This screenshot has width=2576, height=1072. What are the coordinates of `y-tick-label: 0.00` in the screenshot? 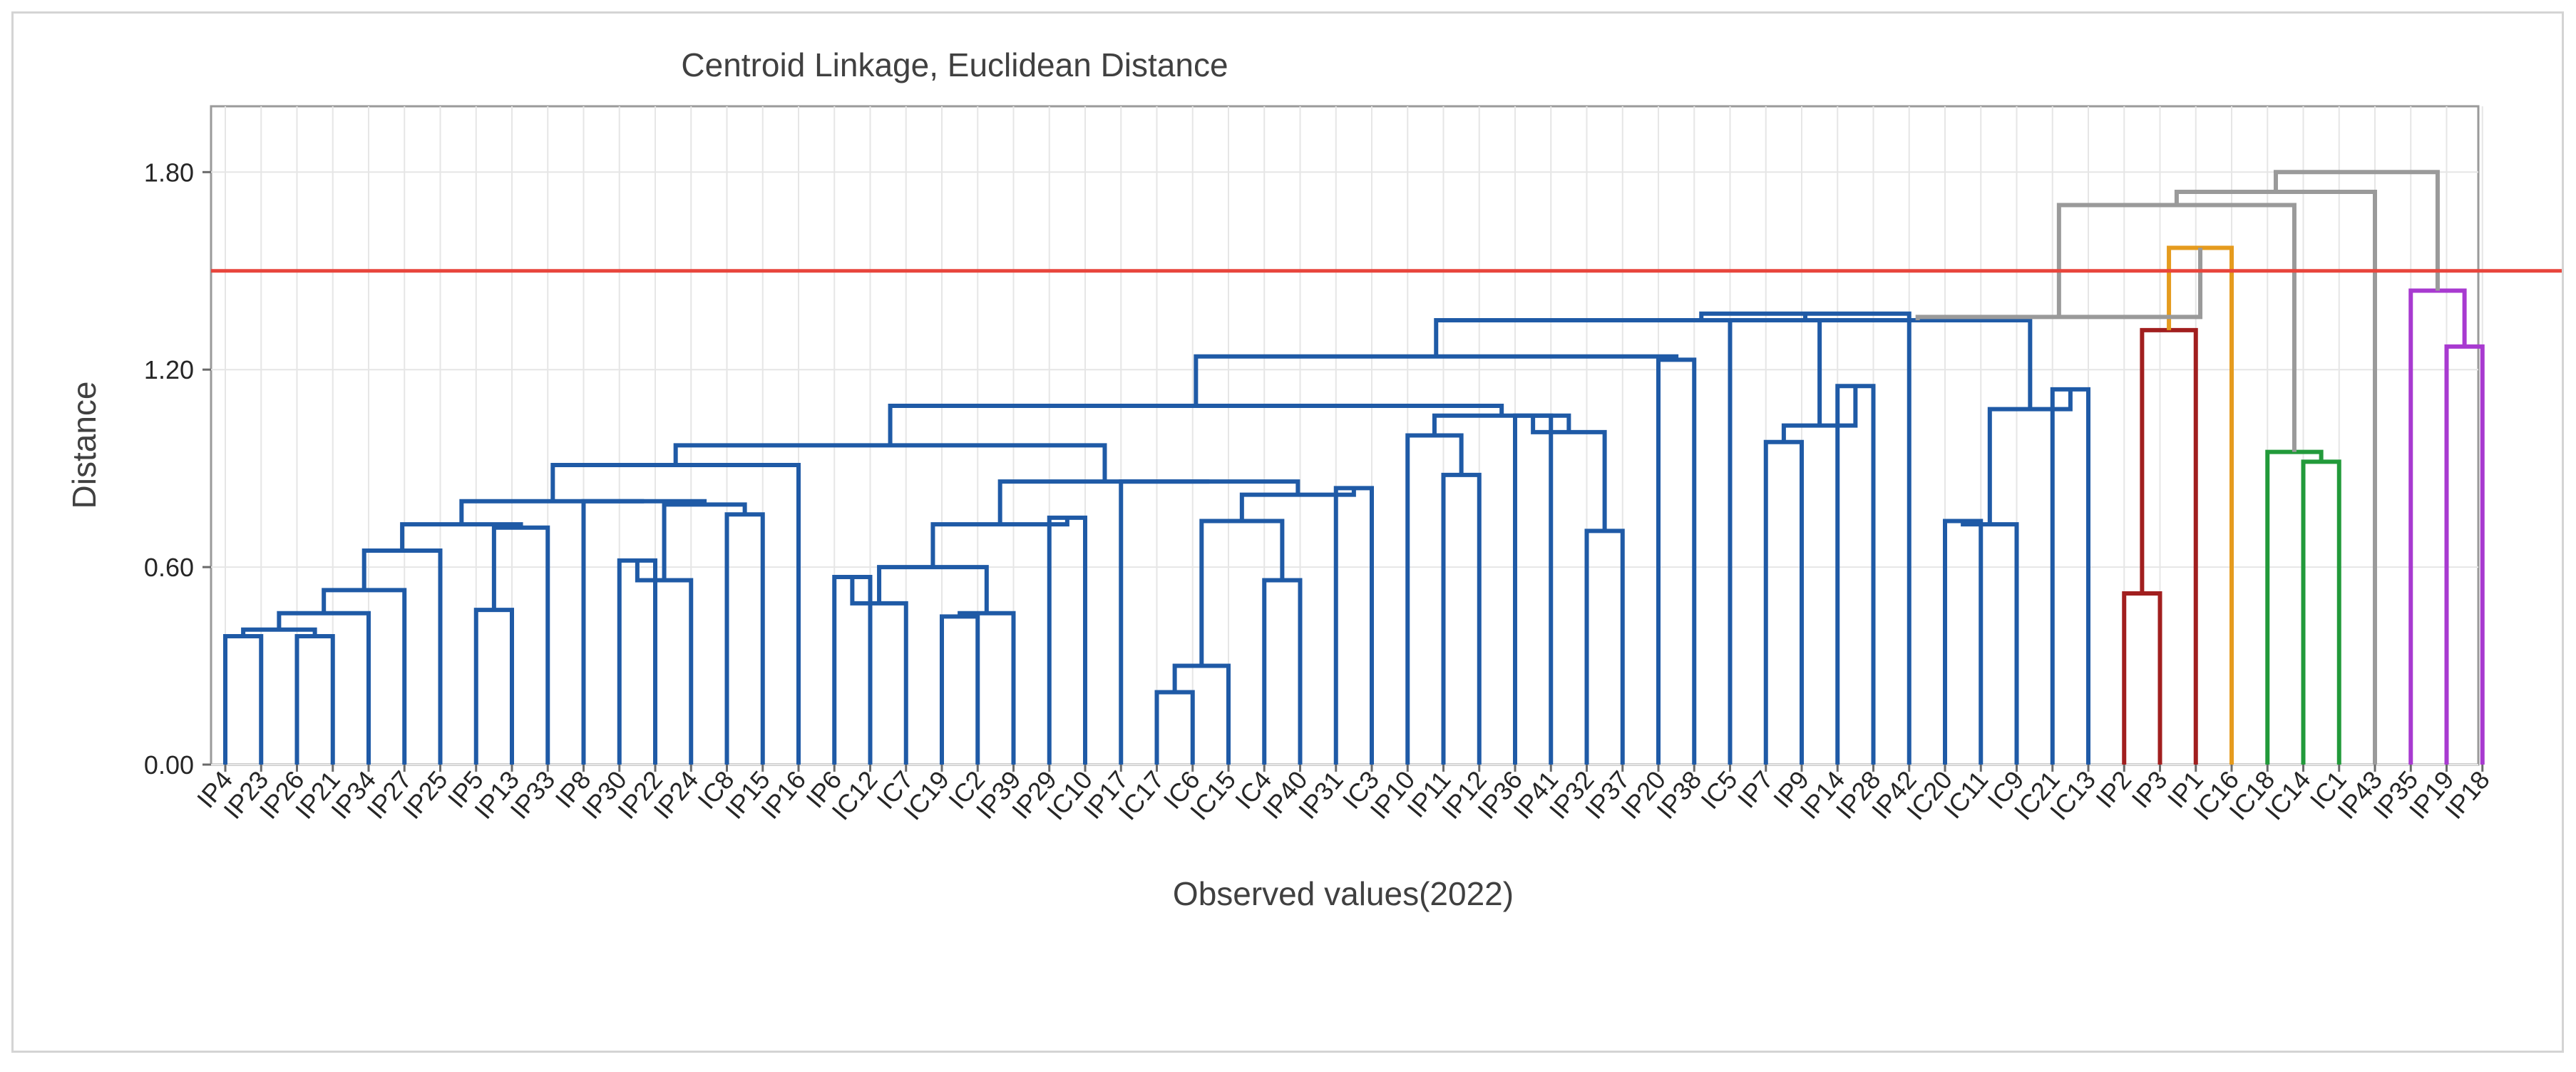 It's located at (169, 765).